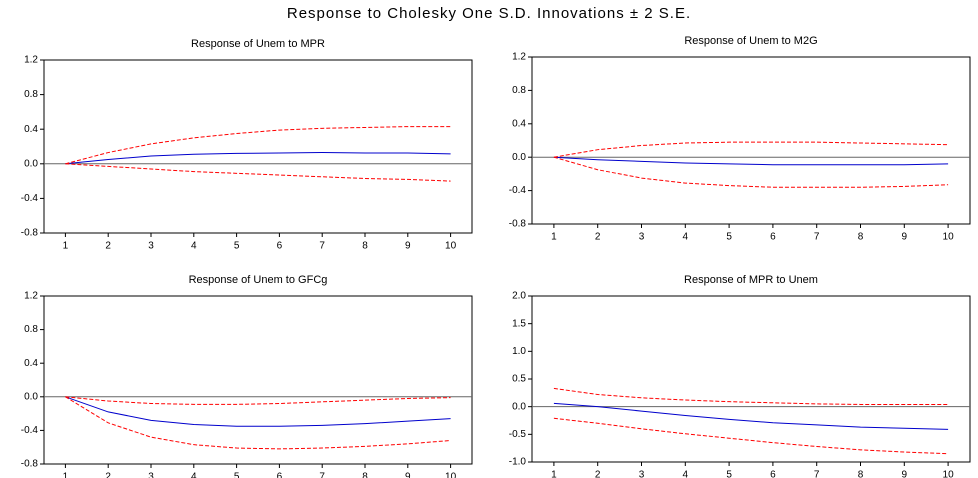 The width and height of the screenshot is (978, 478). Describe the element at coordinates (519, 379) in the screenshot. I see `y-tick-label: 0.5` at that location.